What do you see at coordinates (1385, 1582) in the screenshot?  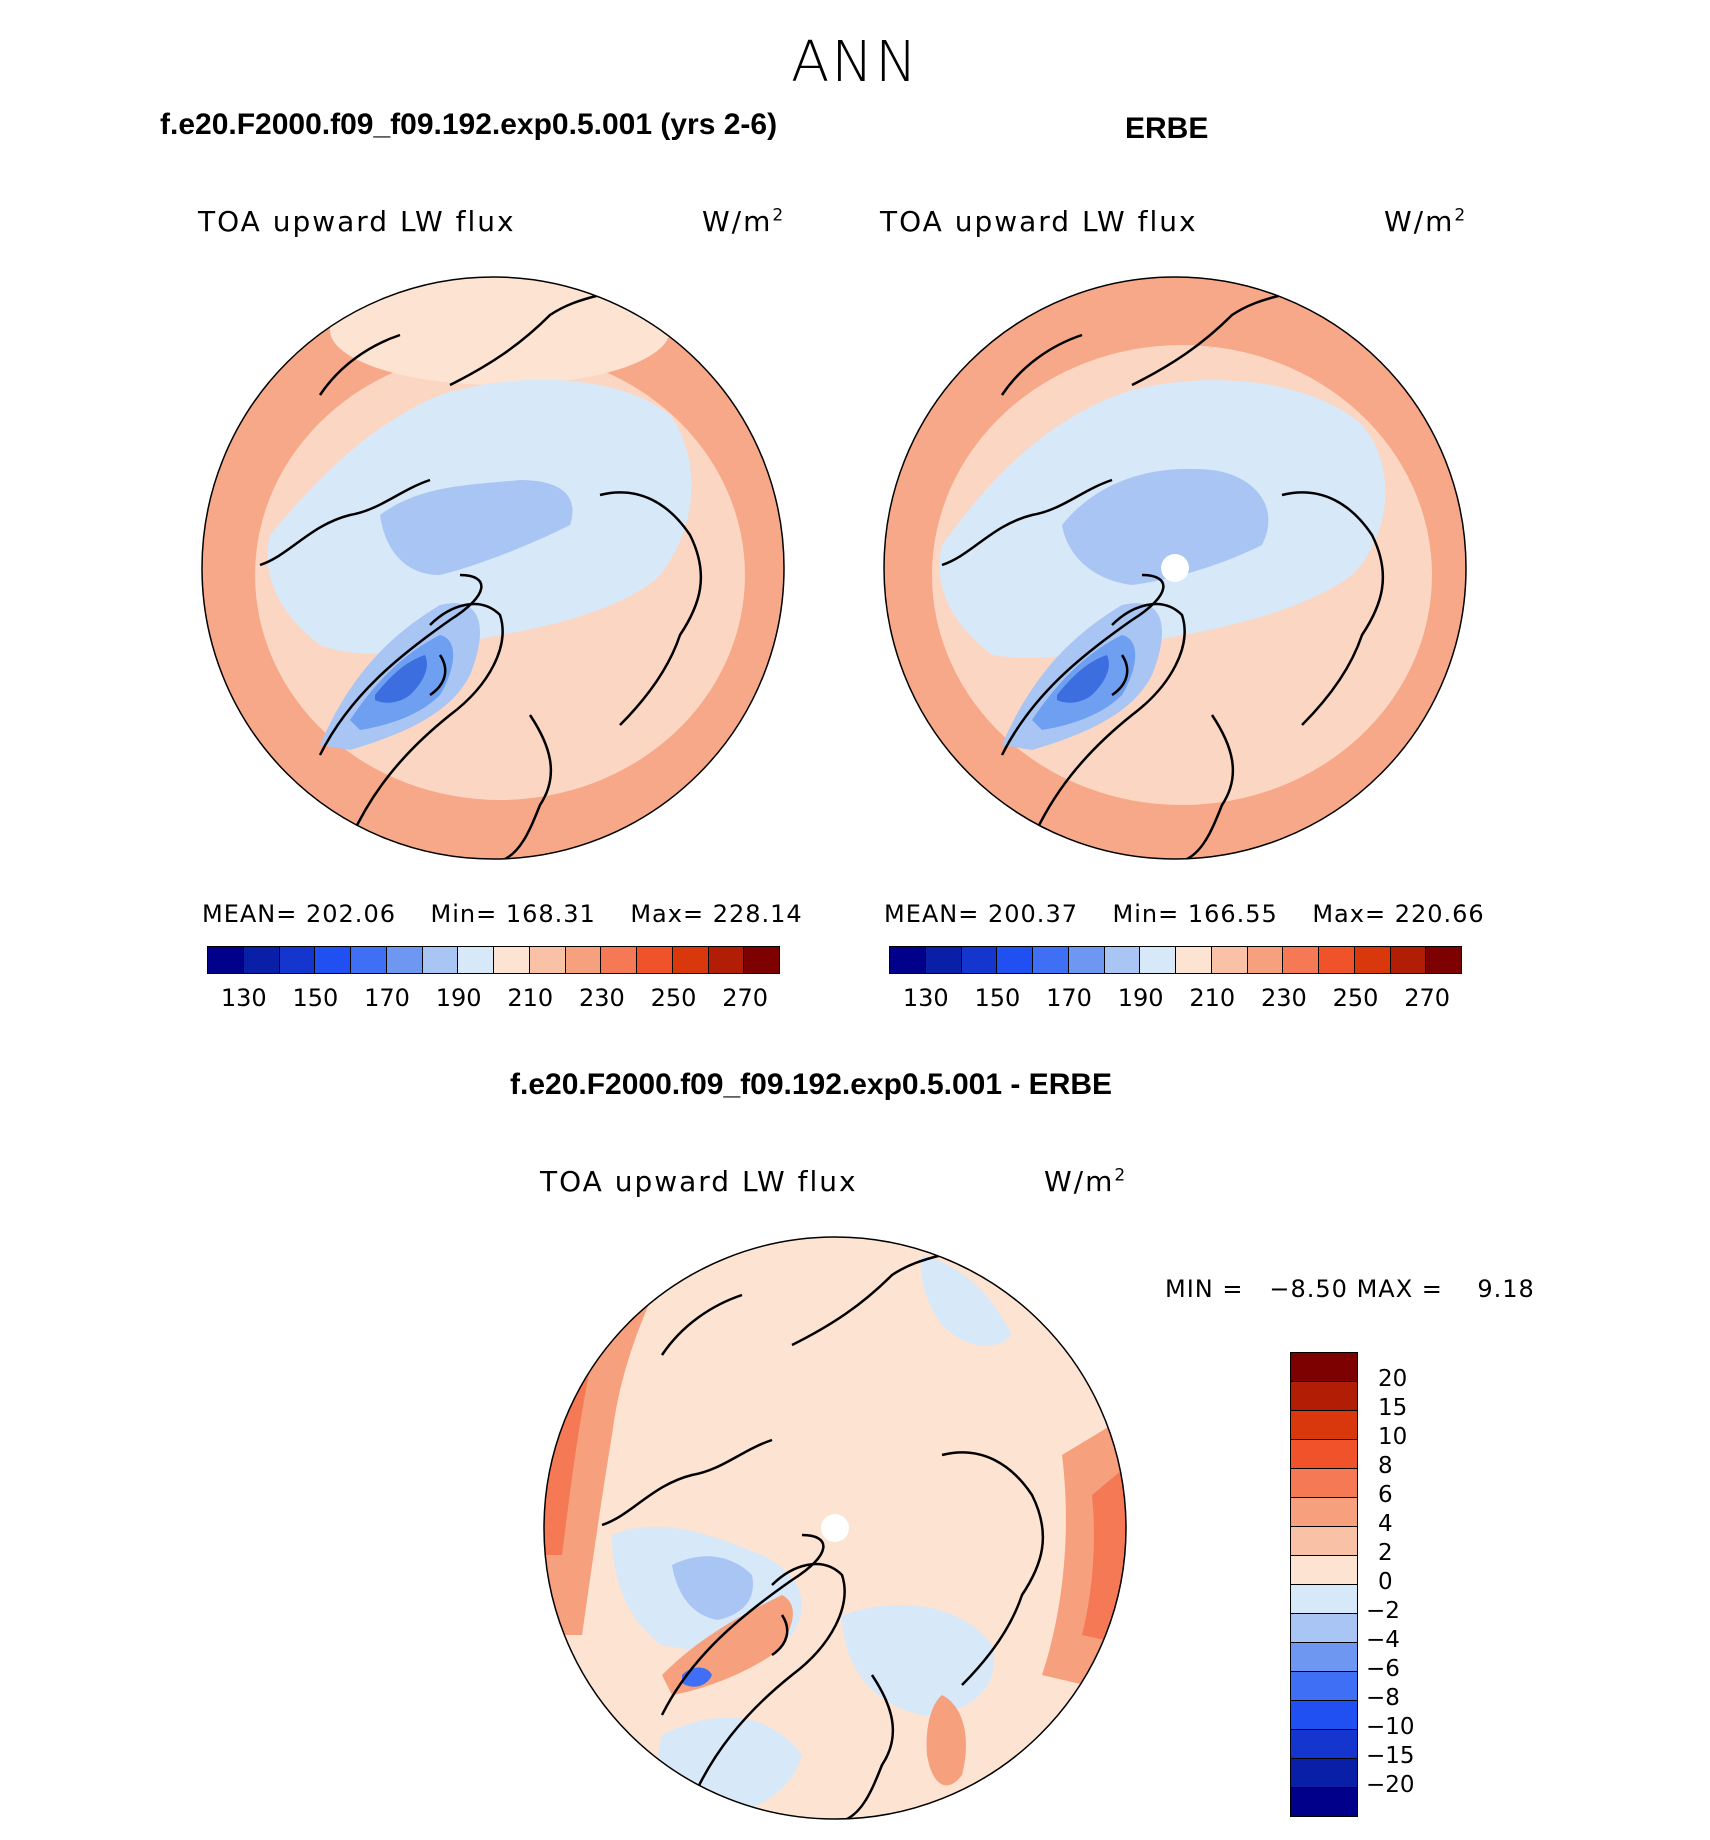 I see `colorbar-tick-label: 0` at bounding box center [1385, 1582].